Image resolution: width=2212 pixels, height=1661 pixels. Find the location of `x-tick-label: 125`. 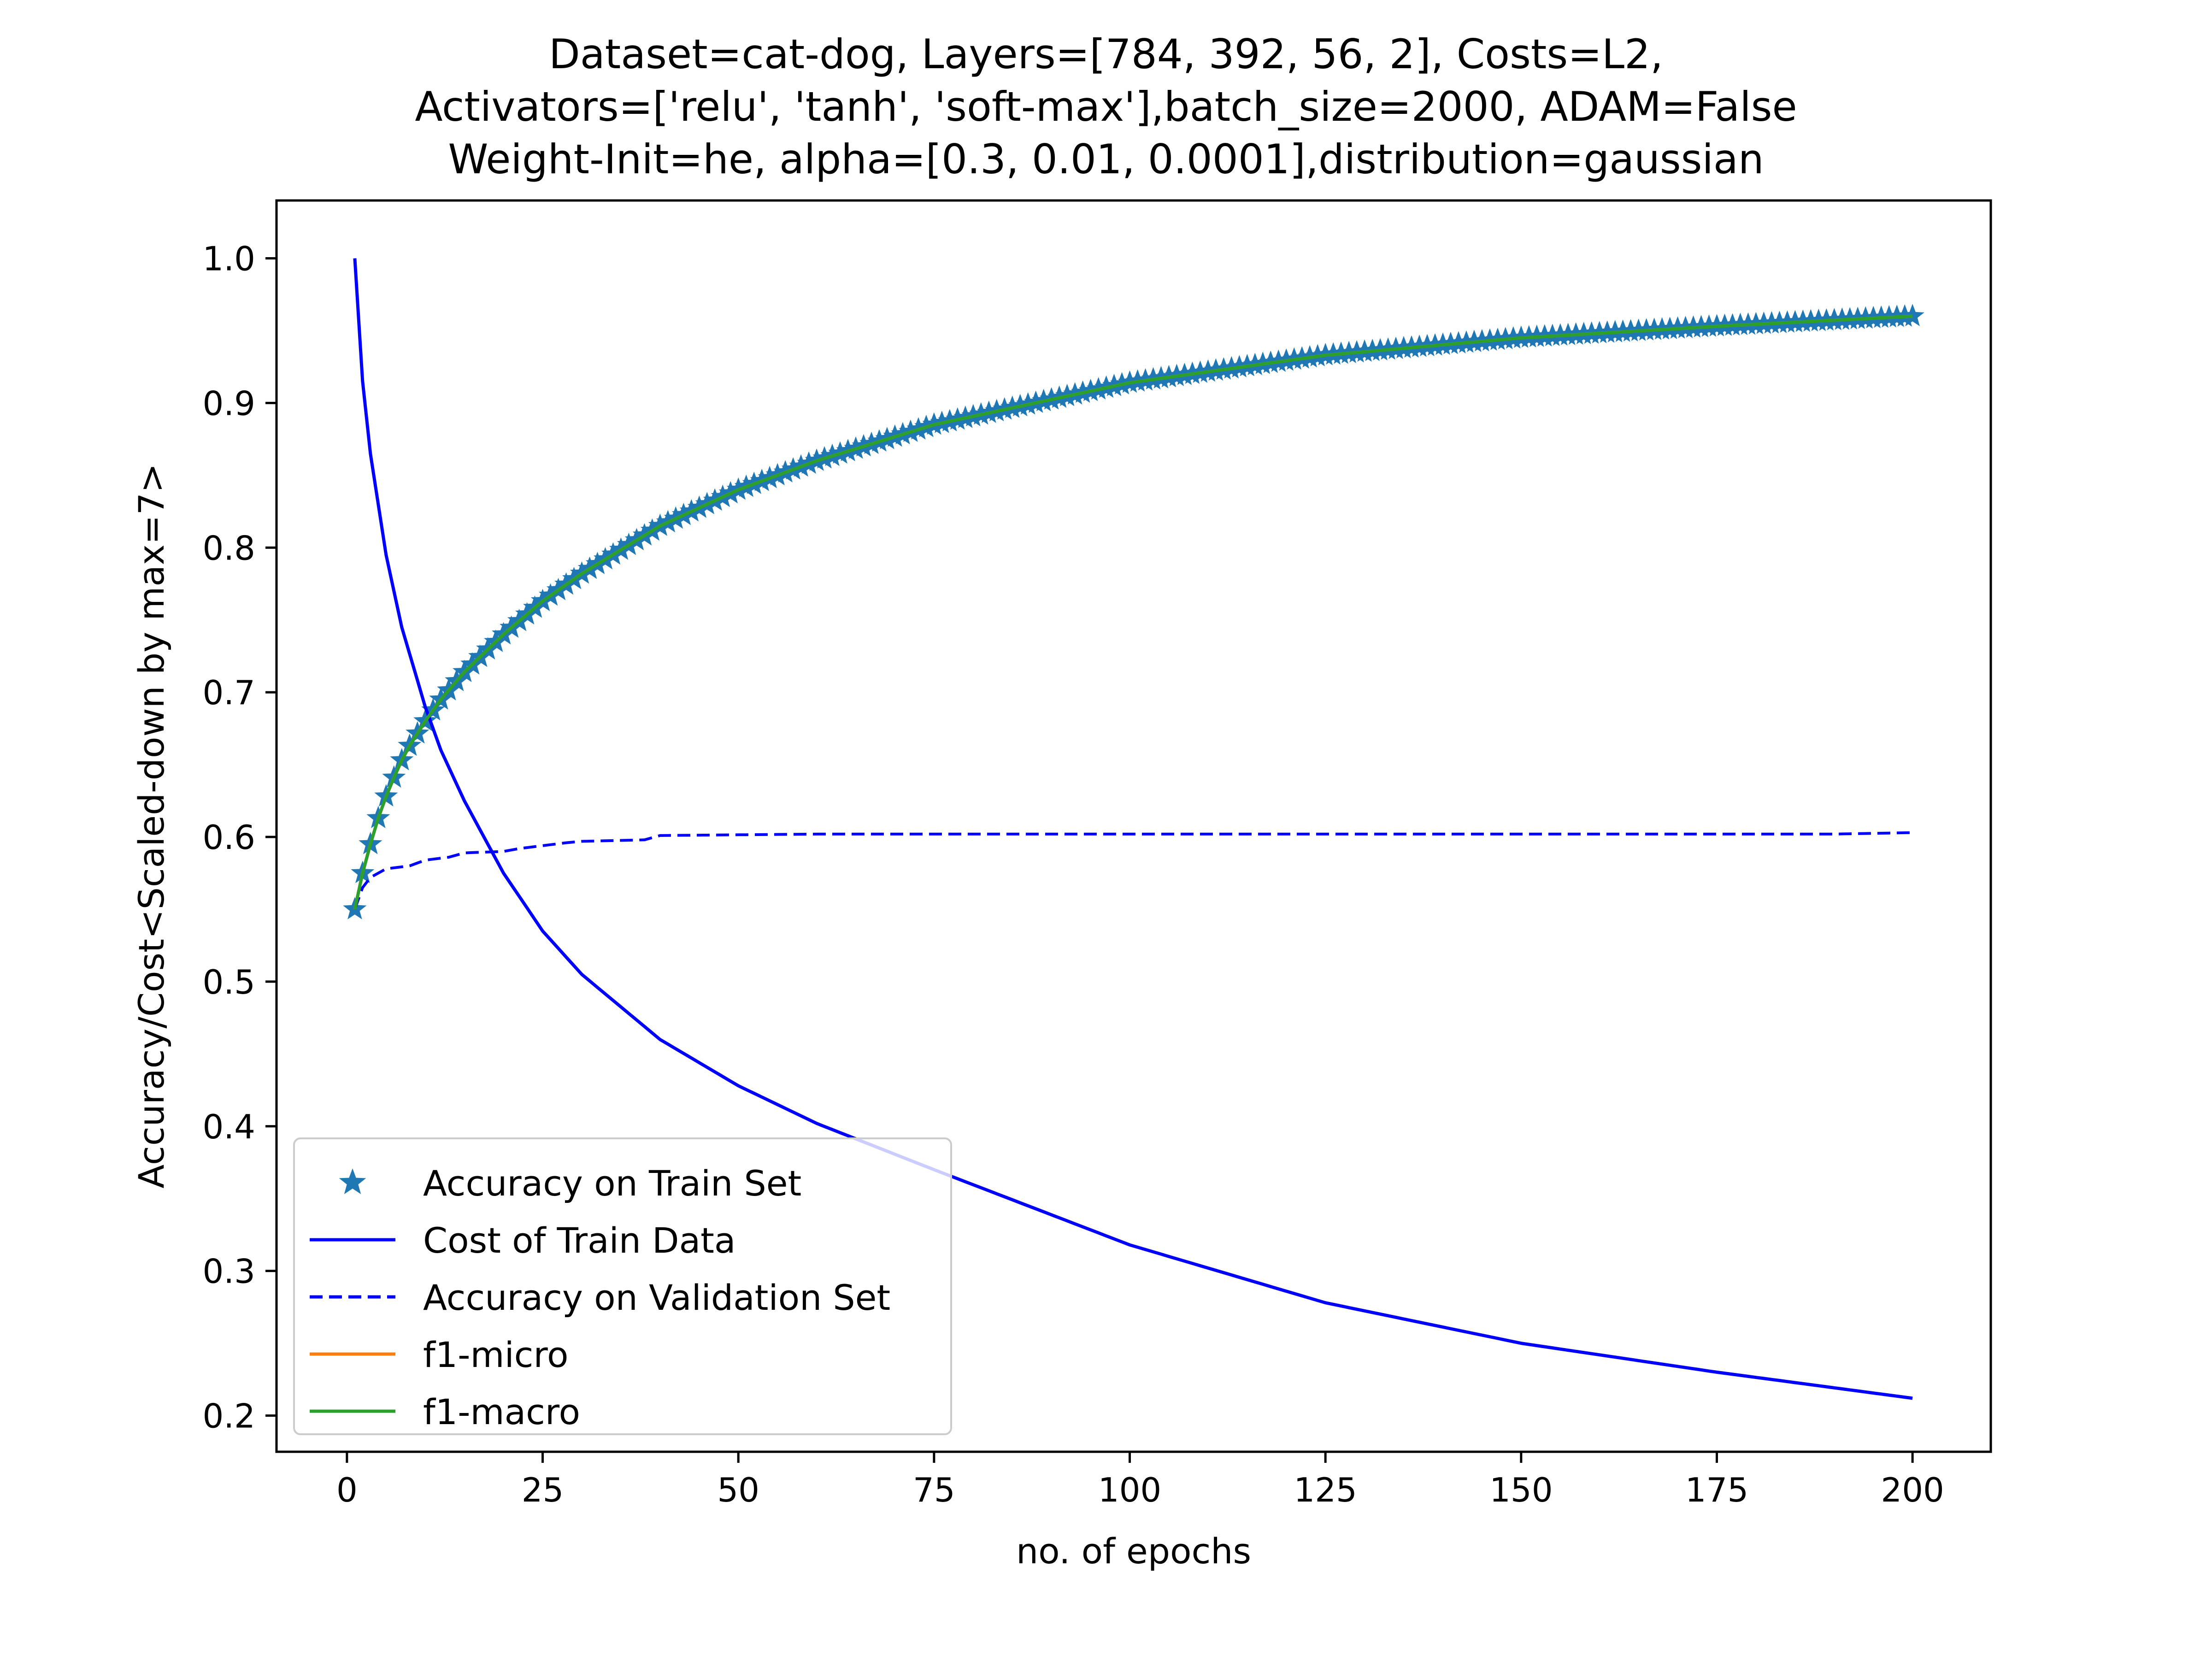

x-tick-label: 125 is located at coordinates (1325, 1490).